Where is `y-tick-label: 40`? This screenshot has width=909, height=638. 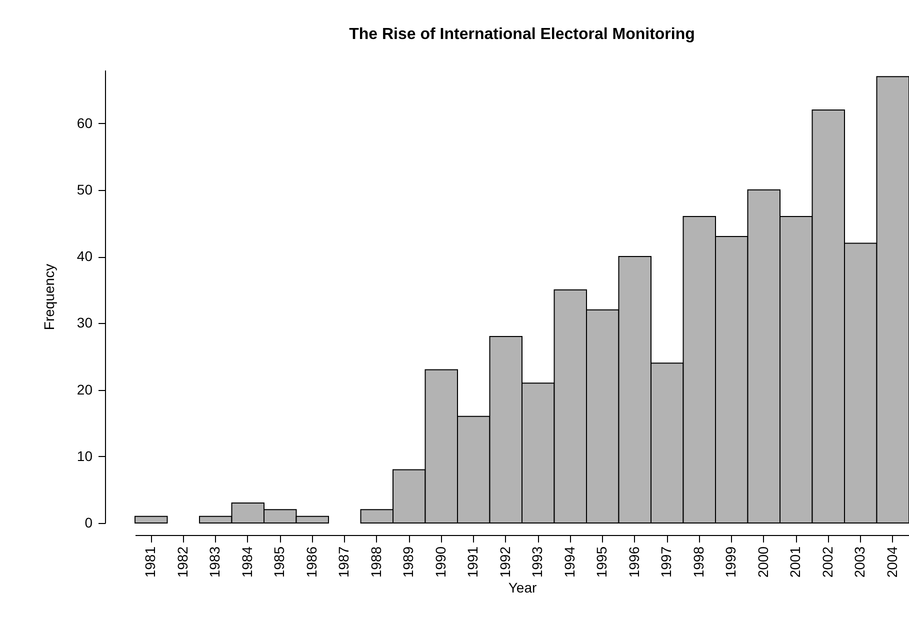
y-tick-label: 40 is located at coordinates (84, 256).